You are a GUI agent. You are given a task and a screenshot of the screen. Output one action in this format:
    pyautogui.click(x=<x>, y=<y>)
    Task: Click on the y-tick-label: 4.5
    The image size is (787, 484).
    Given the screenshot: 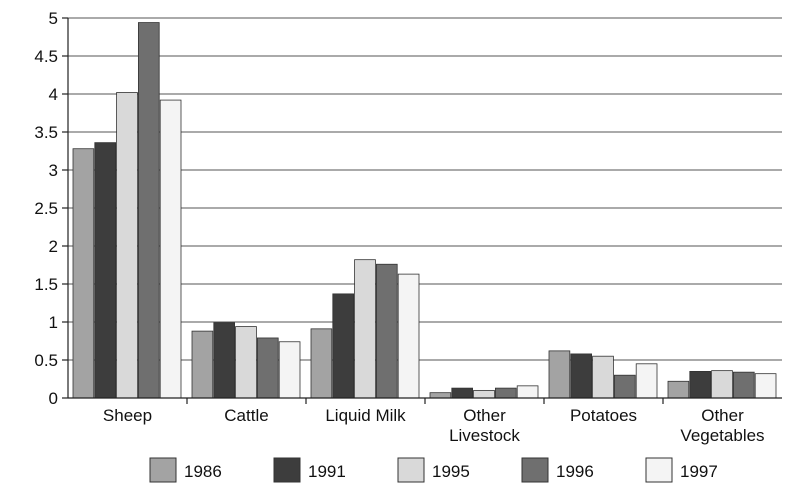 What is the action you would take?
    pyautogui.click(x=46, y=56)
    